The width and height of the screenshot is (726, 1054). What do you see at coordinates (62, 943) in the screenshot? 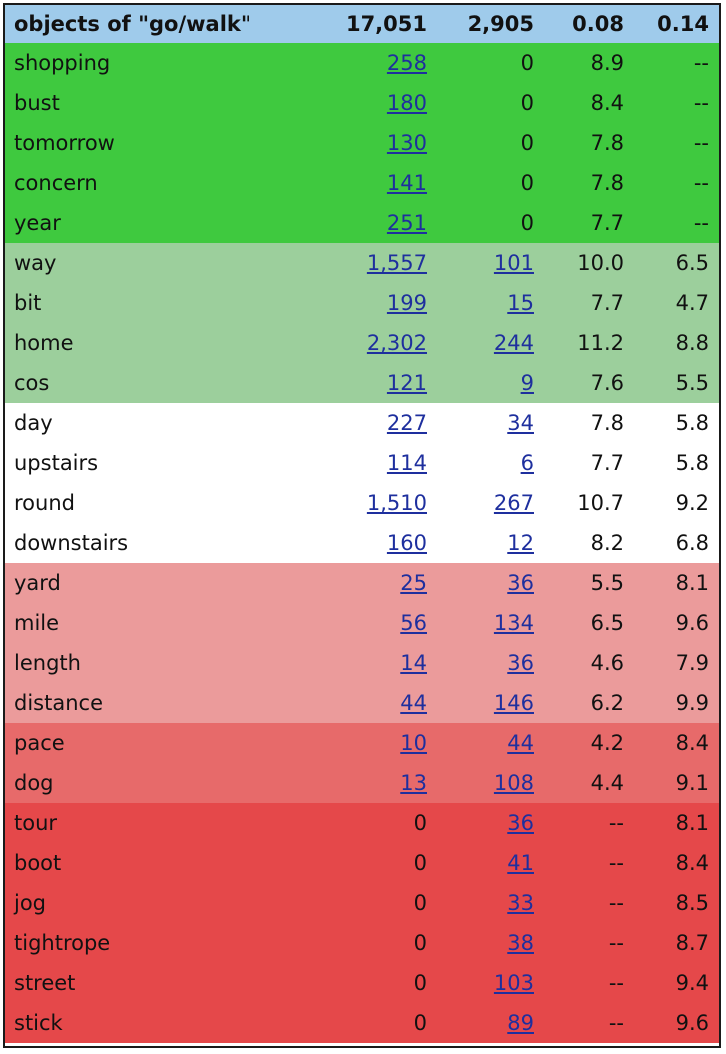
I see `row-word: tightrope` at bounding box center [62, 943].